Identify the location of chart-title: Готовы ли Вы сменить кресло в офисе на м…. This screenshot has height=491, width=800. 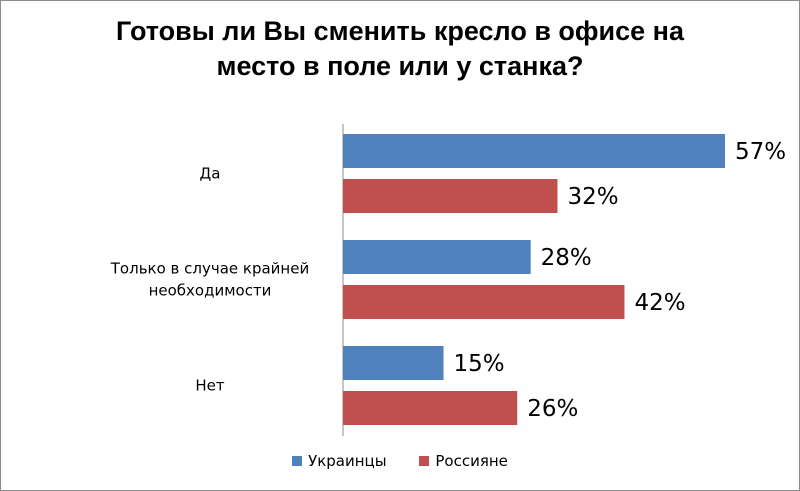
(400, 49).